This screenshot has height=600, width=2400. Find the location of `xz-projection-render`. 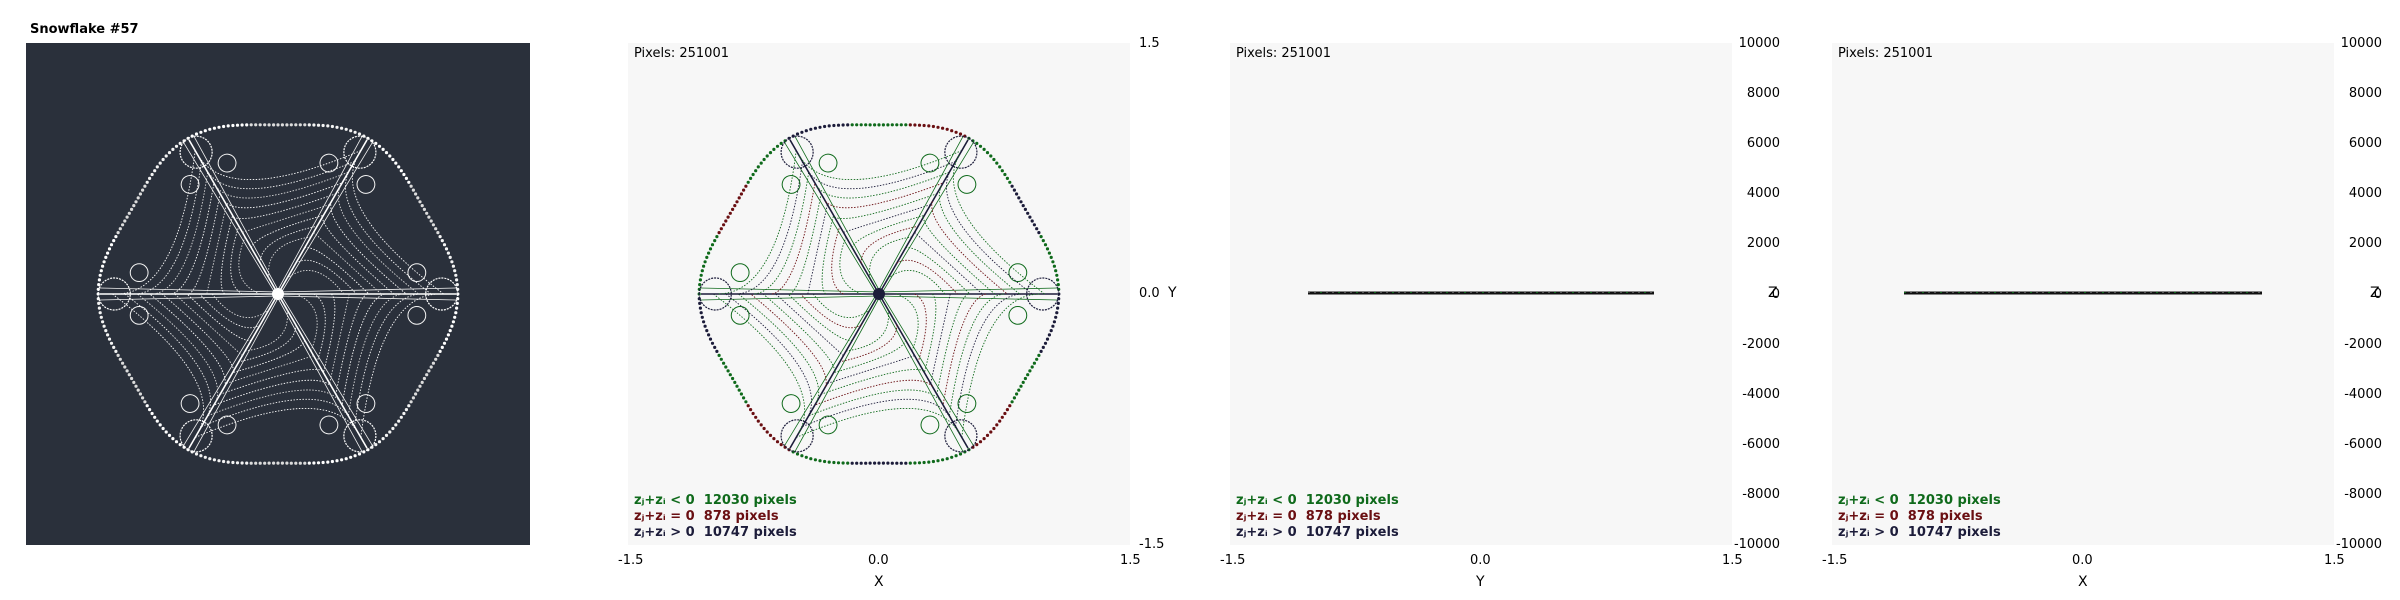

xz-projection-render is located at coordinates (2083, 293).